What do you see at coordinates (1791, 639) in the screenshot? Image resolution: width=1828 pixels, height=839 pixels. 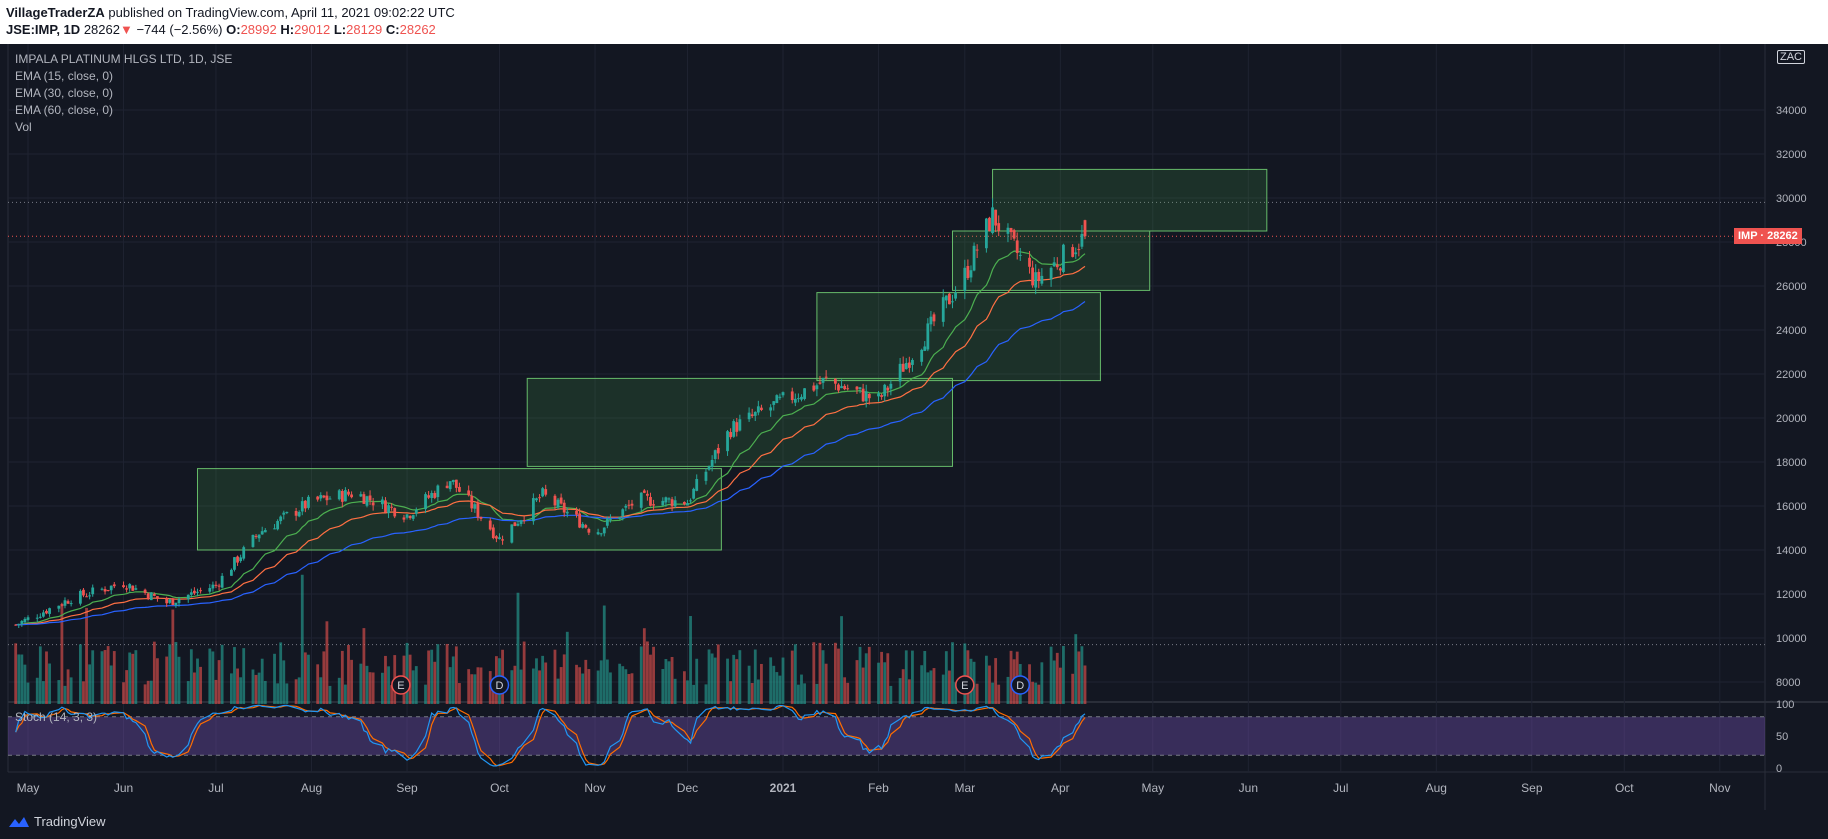 I see `y-tick-label: 10000` at bounding box center [1791, 639].